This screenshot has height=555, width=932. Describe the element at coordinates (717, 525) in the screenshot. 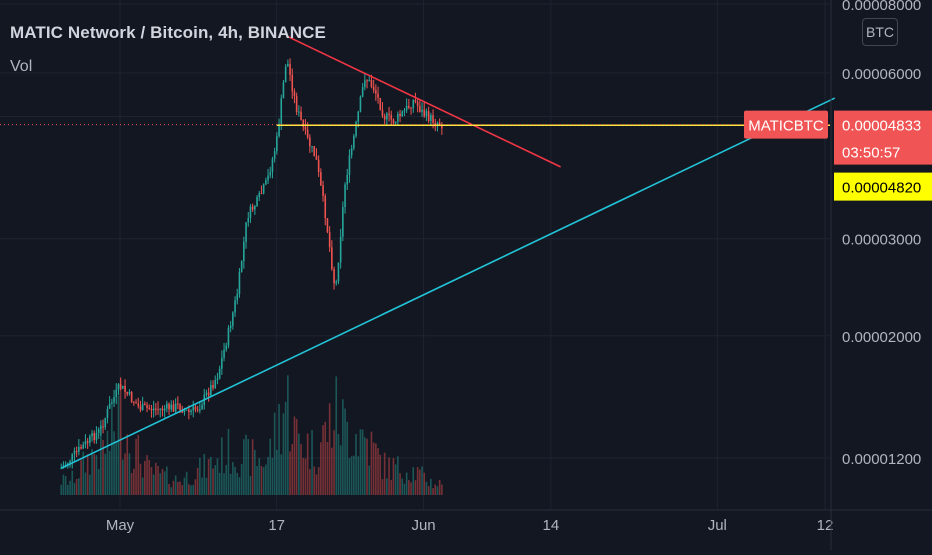

I see `time-axis-label: Jul` at that location.